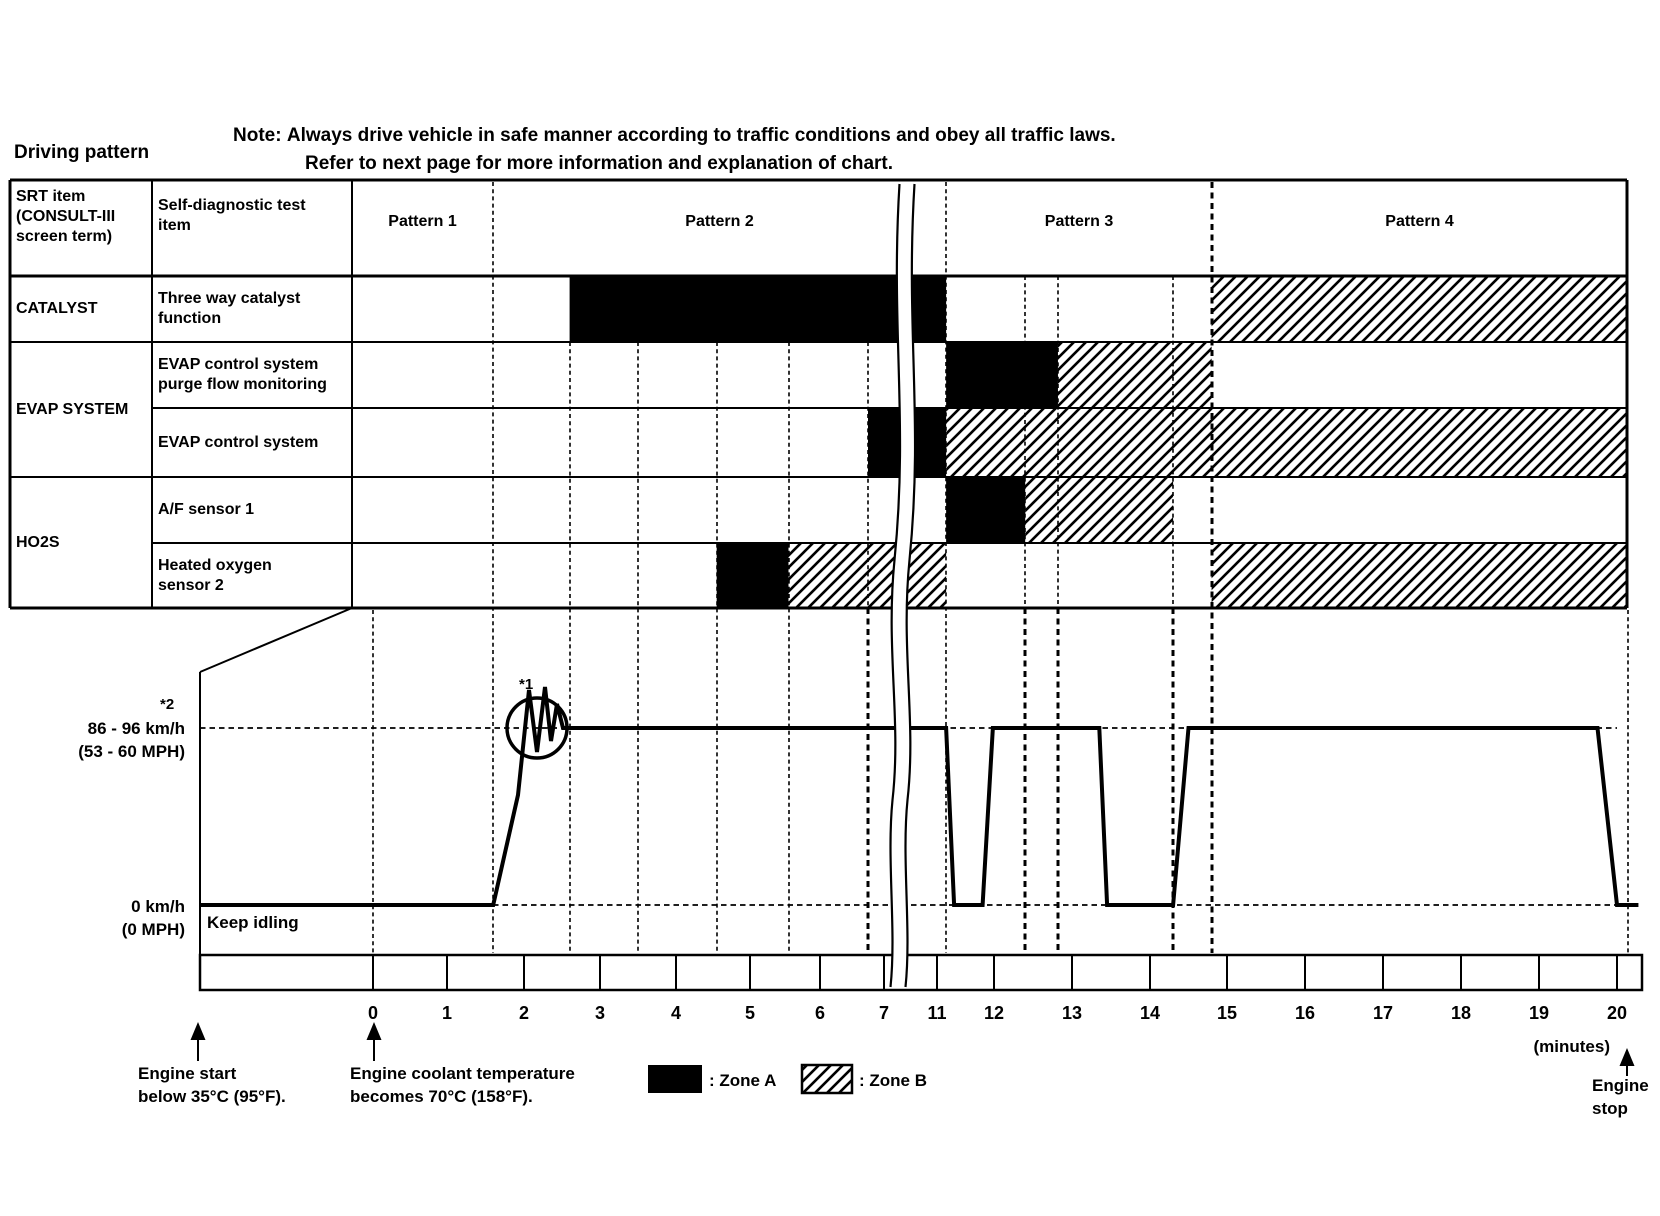 Image resolution: width=1660 pixels, height=1216 pixels. What do you see at coordinates (1627, 1057) in the screenshot?
I see `engine-stop-arrow` at bounding box center [1627, 1057].